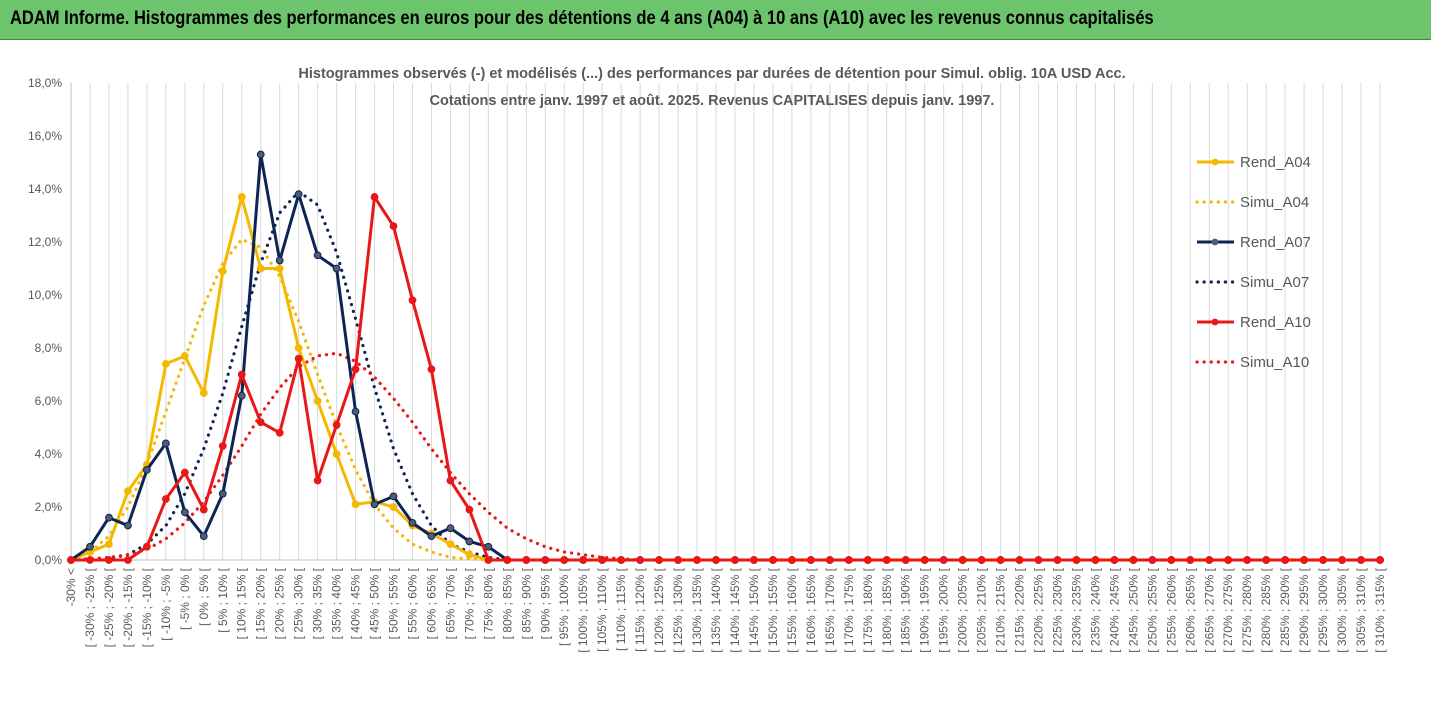  What do you see at coordinates (394, 603) in the screenshot?
I see `x-tick-label: [ 50% ; 55% [` at bounding box center [394, 603].